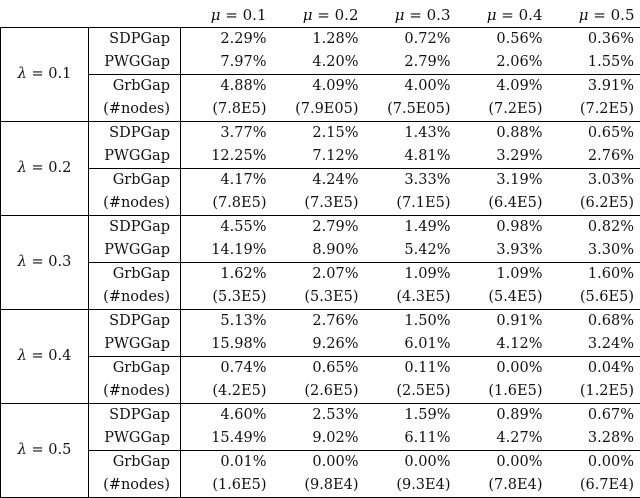 This screenshot has height=498, width=640. What do you see at coordinates (227, 369) in the screenshot?
I see `value-cell: 0.74%` at bounding box center [227, 369].